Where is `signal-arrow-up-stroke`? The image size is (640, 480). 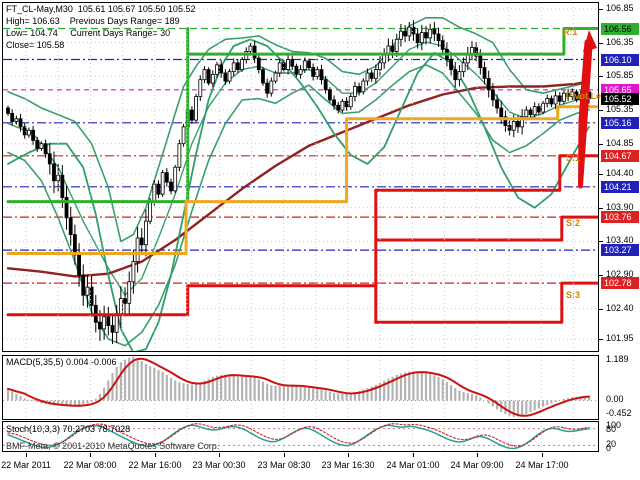
signal-arrow-up-stroke is located at coordinates (585, 116).